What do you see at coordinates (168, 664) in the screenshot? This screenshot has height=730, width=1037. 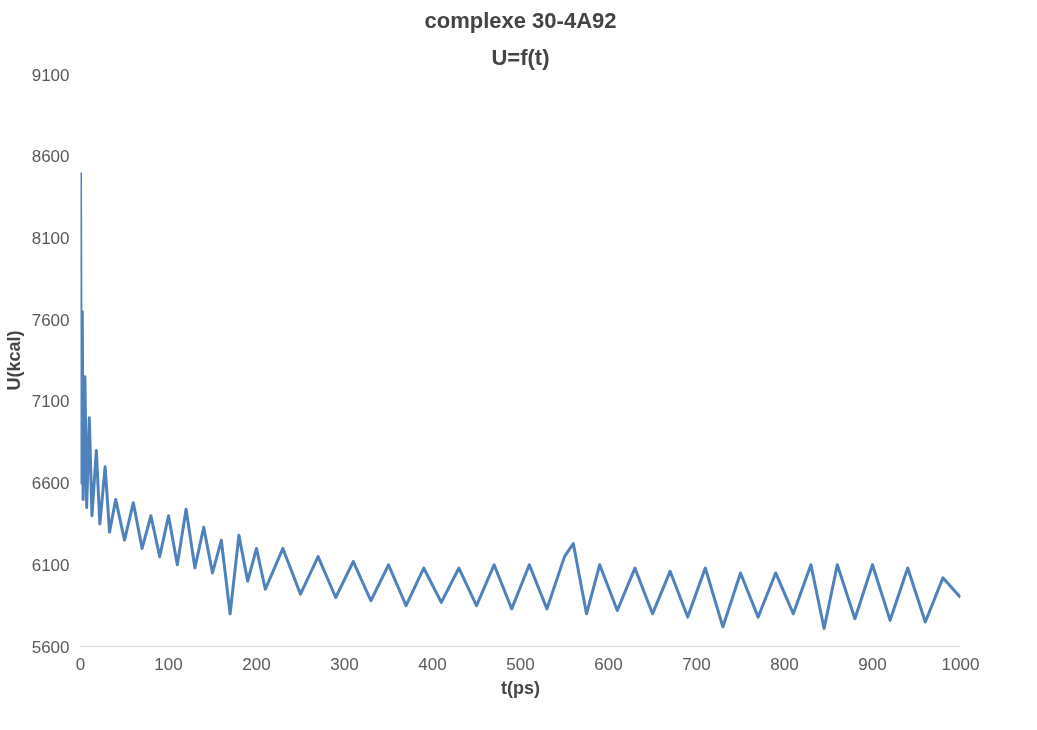 I see `x-tick-label: 100` at bounding box center [168, 664].